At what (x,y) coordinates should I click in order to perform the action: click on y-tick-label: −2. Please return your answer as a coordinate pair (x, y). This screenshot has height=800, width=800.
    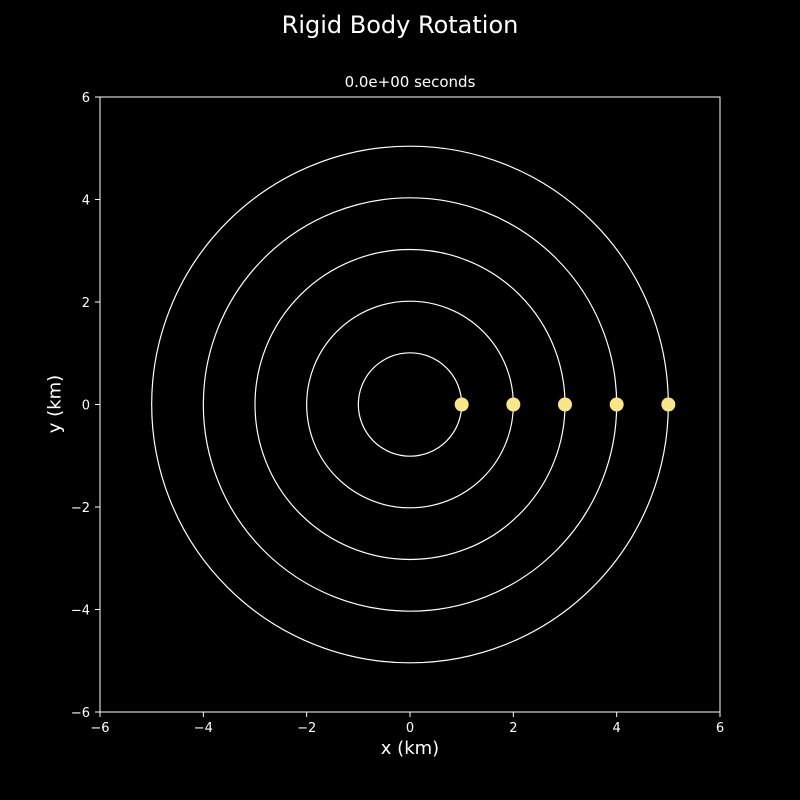
    Looking at the image, I should click on (80, 508).